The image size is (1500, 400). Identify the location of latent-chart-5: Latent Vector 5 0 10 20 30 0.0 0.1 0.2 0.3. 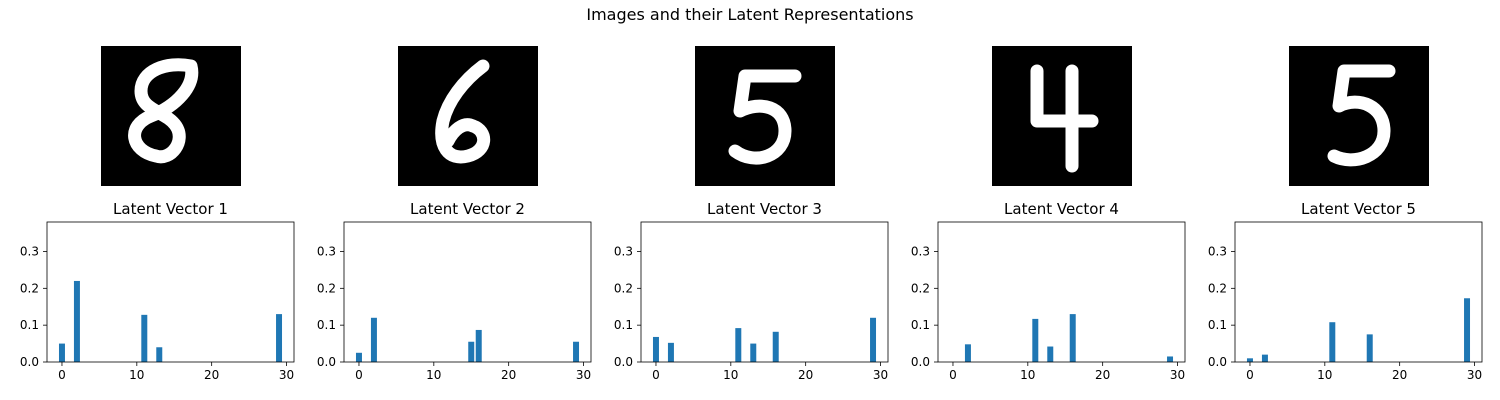
(1345, 291).